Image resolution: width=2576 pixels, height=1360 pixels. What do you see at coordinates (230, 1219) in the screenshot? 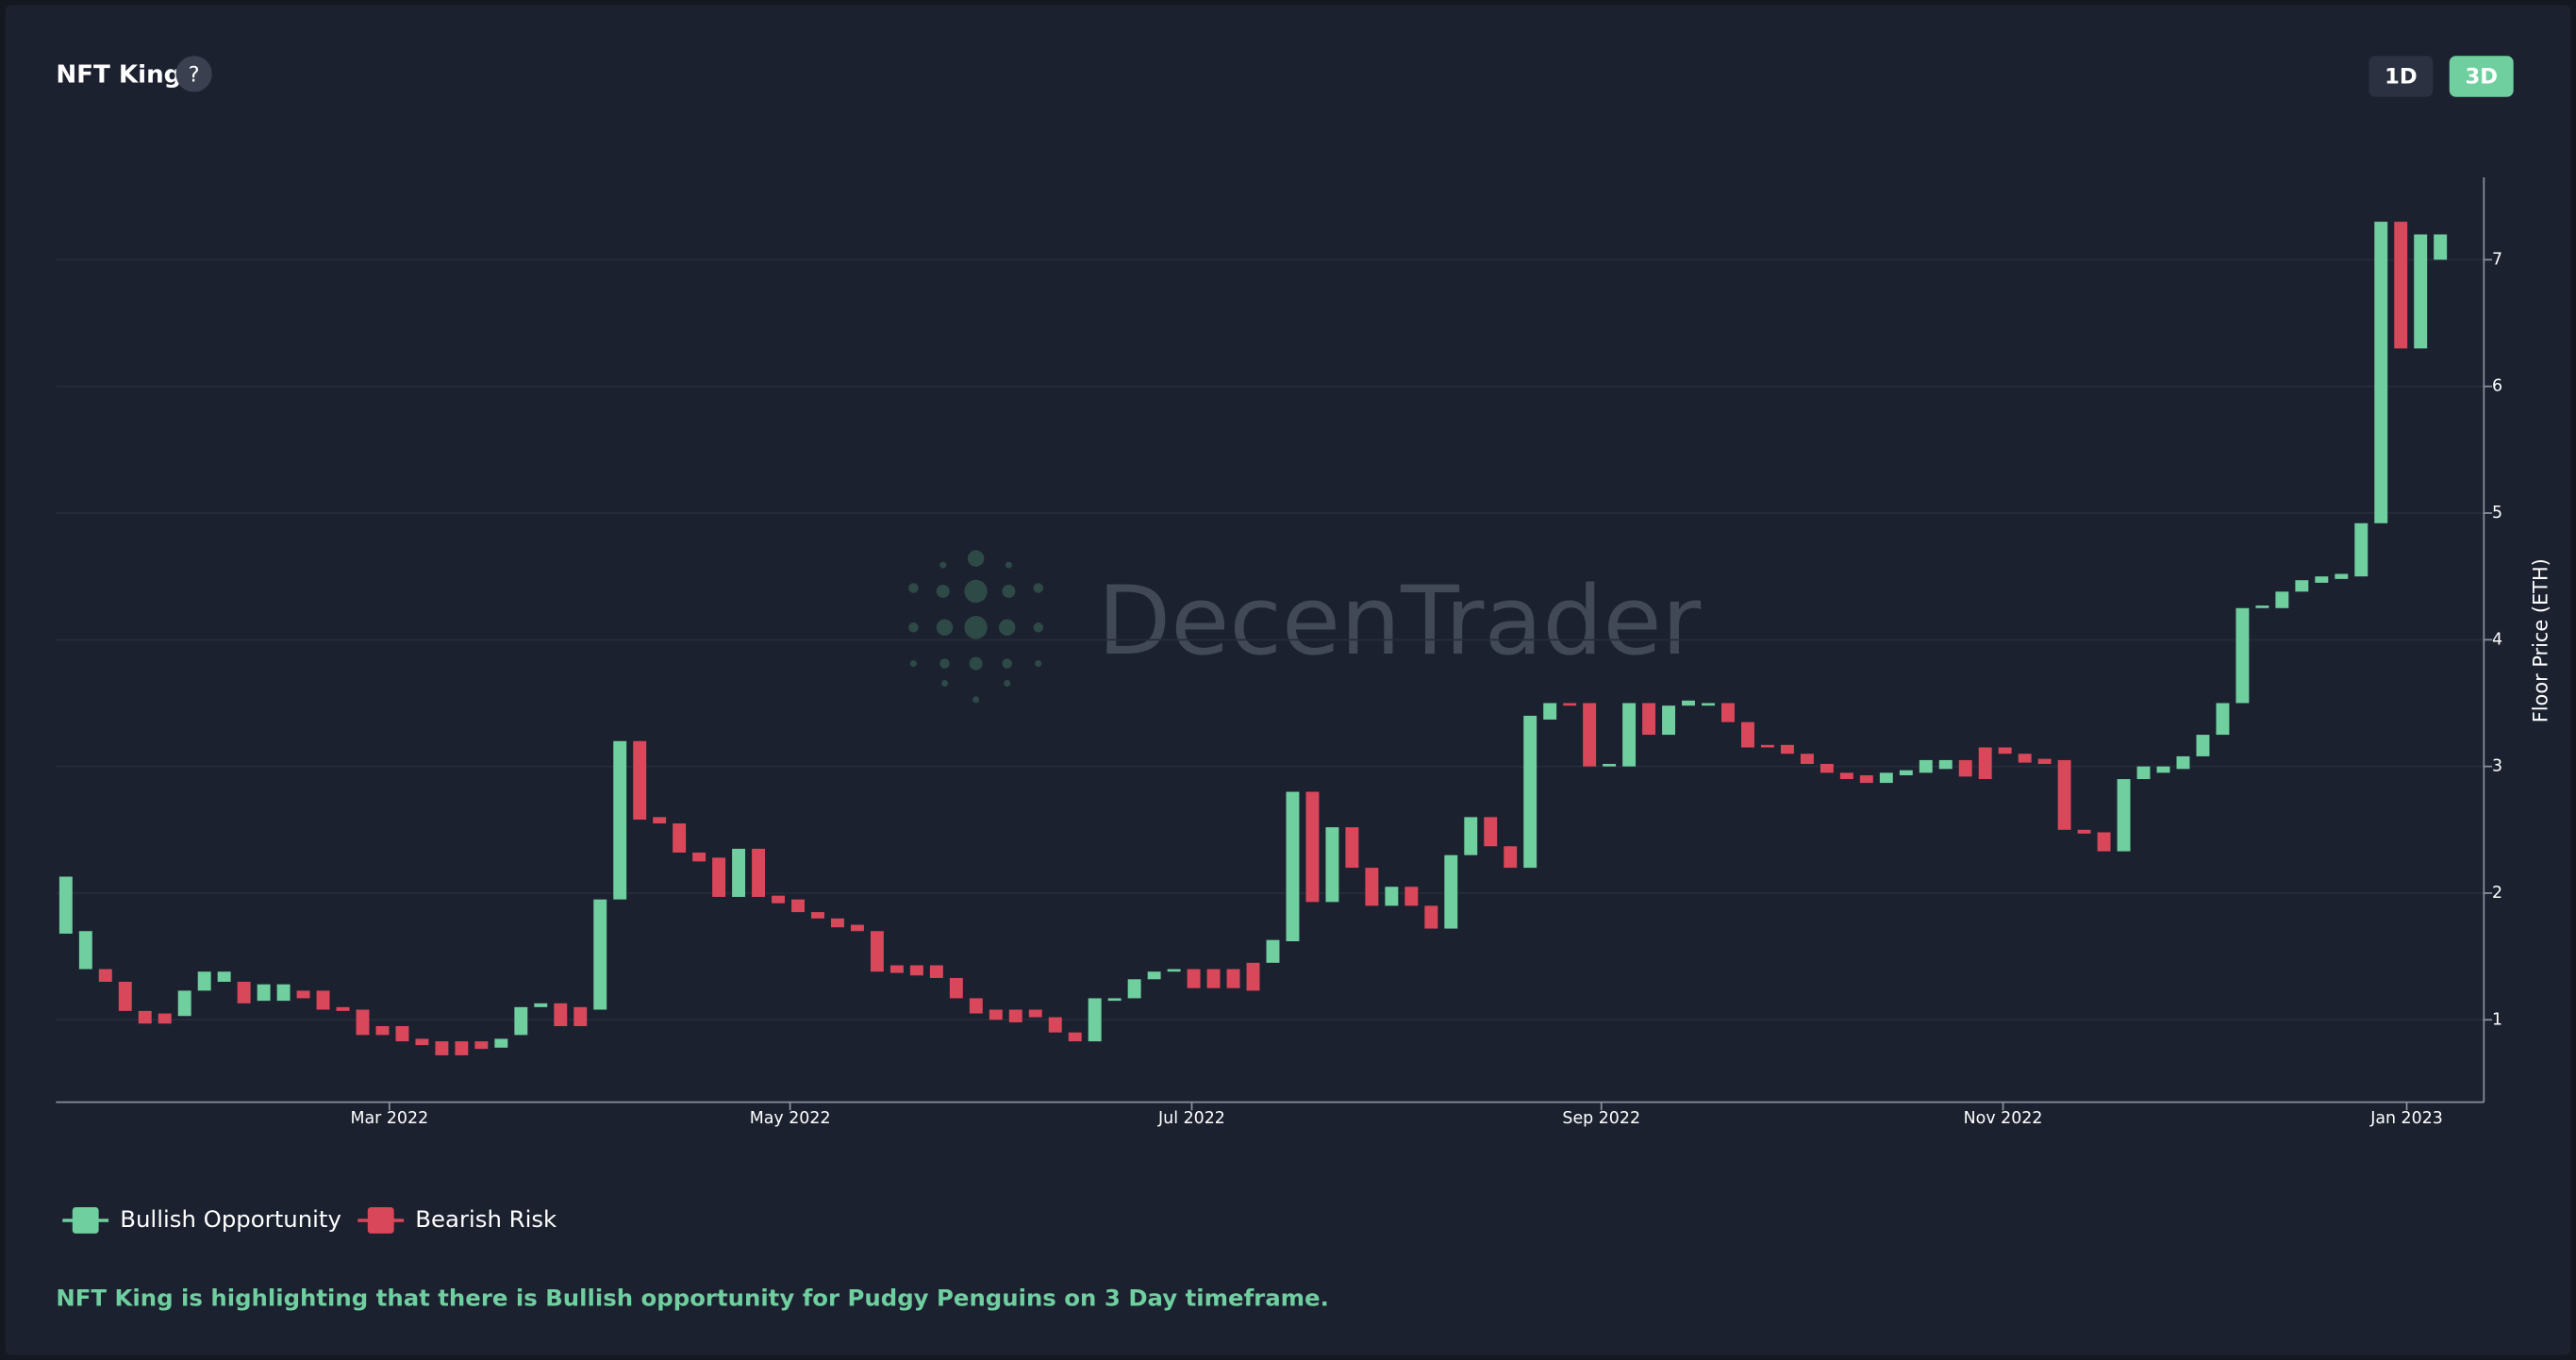
I see `legend-label: Bullish Opportunity` at bounding box center [230, 1219].